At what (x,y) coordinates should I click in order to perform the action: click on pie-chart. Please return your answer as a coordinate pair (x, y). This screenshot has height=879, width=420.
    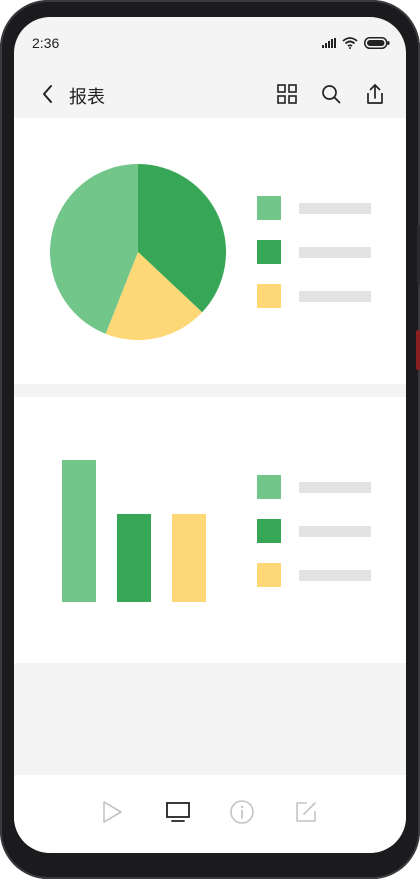
    Looking at the image, I should click on (138, 252).